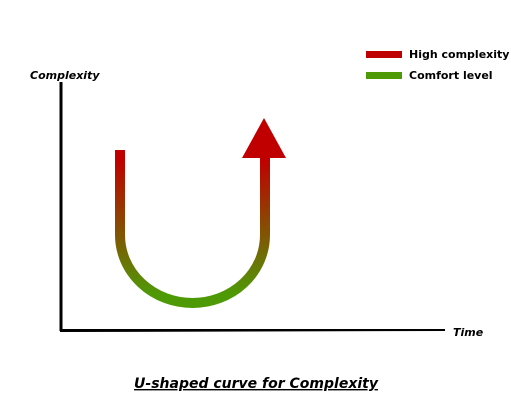 Image resolution: width=511 pixels, height=409 pixels. Describe the element at coordinates (256, 384) in the screenshot. I see `caption: U-shaped curve for Complexity` at that location.